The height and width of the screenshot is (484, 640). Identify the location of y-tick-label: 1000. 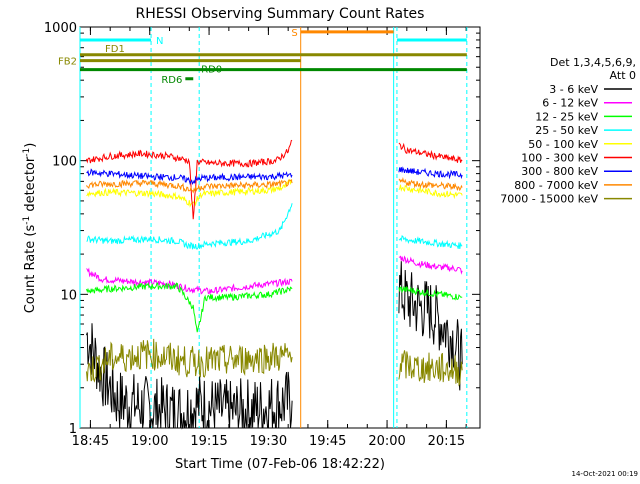
(60, 28).